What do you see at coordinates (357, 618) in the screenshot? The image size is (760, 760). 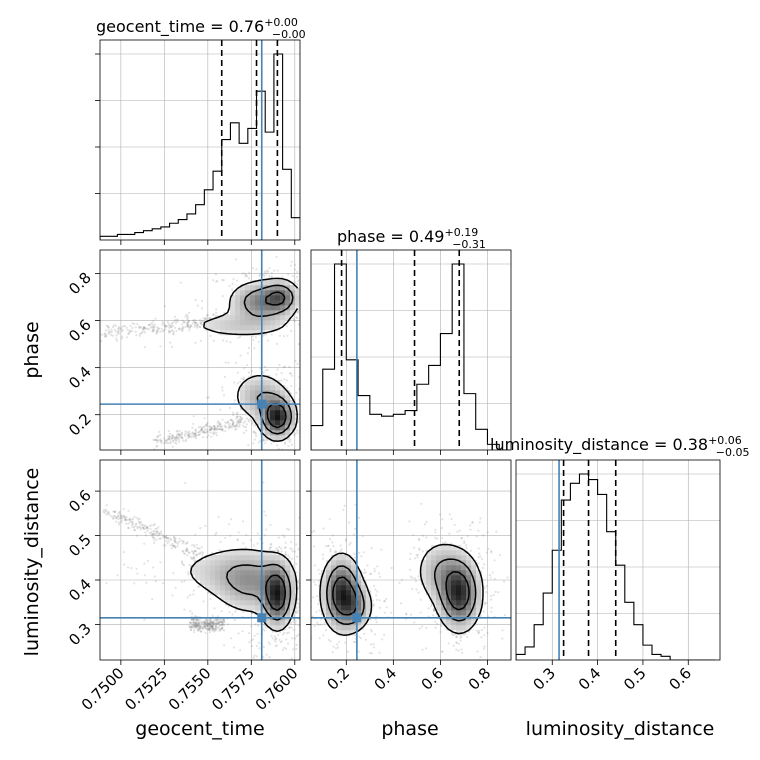 I see `density-luminosity-distance-vs-phase-truth-marker` at bounding box center [357, 618].